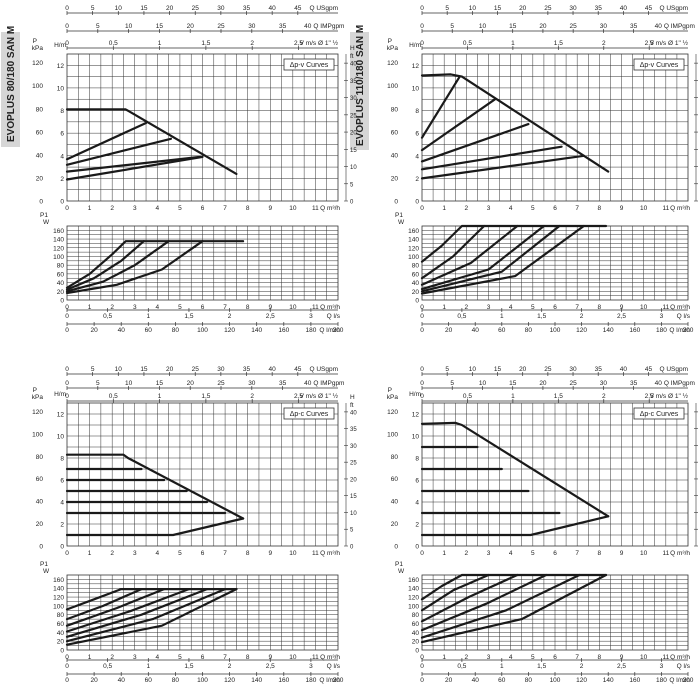 This screenshot has height=700, width=700. What do you see at coordinates (353, 464) in the screenshot?
I see `ft-tick-label: 25` at bounding box center [353, 464].